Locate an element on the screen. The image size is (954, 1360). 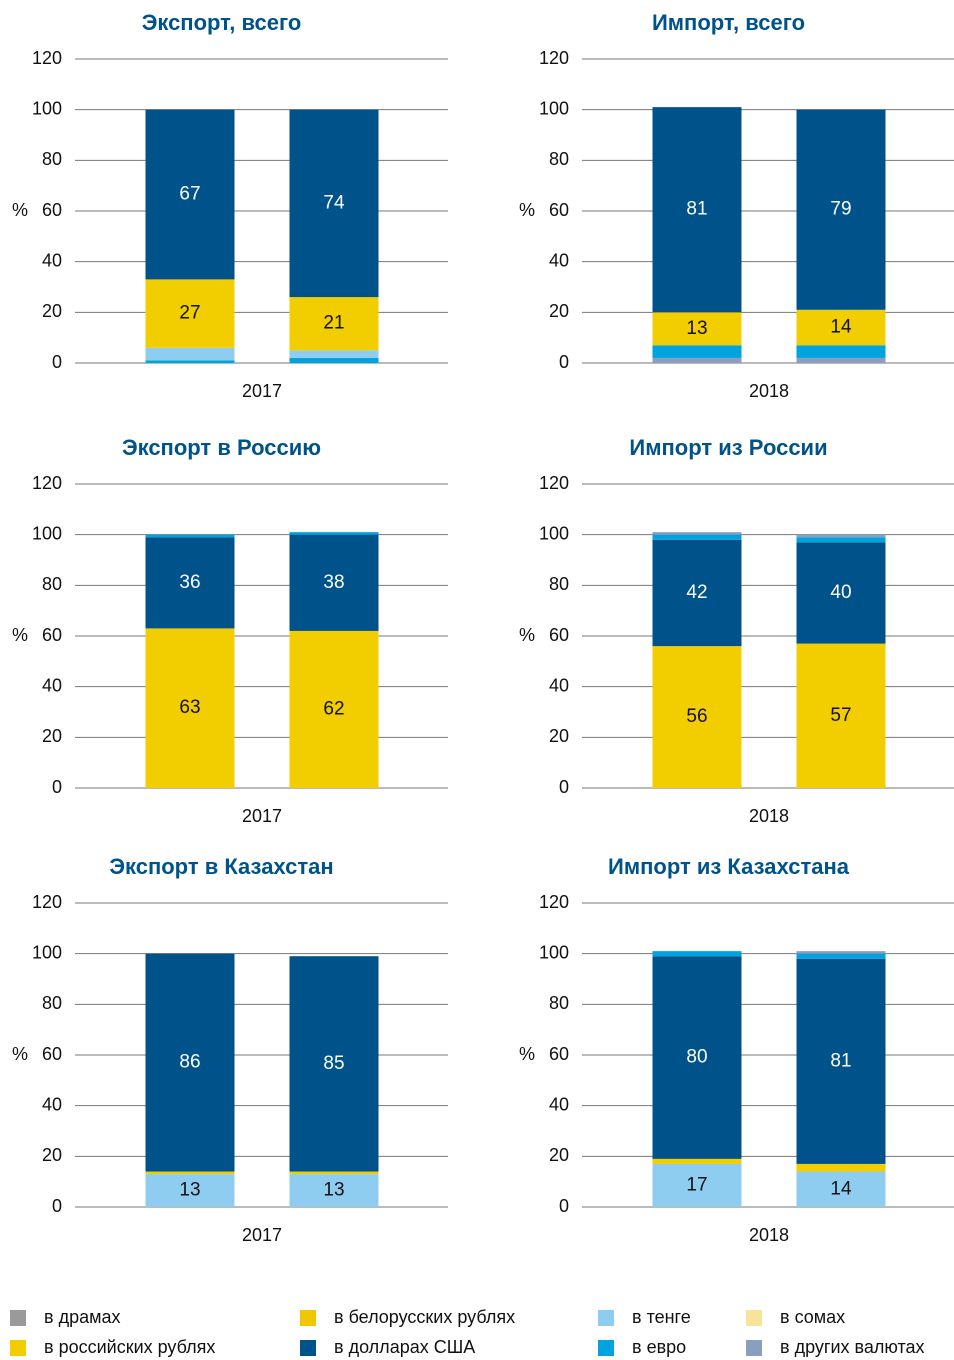
legend-label: в долларах США is located at coordinates (404, 1347).